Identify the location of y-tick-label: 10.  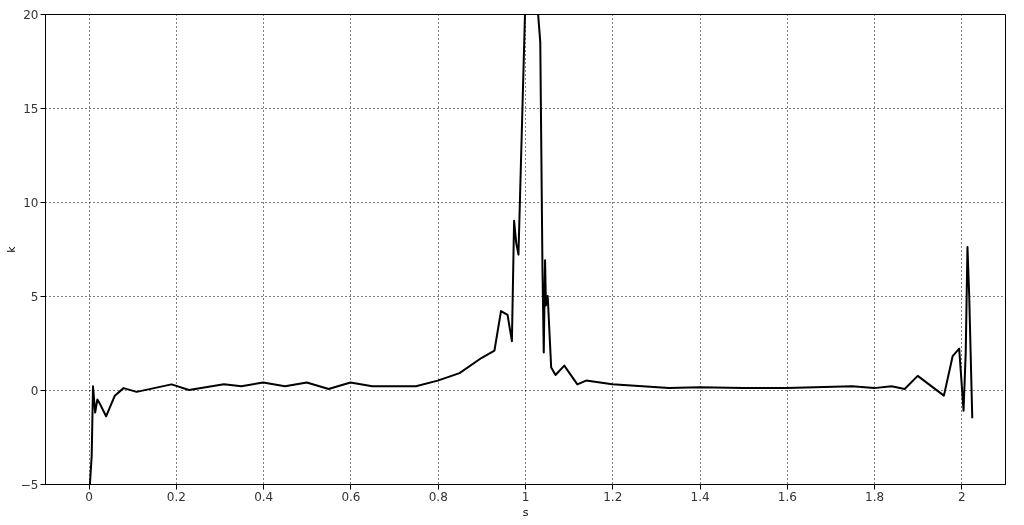
(31, 202).